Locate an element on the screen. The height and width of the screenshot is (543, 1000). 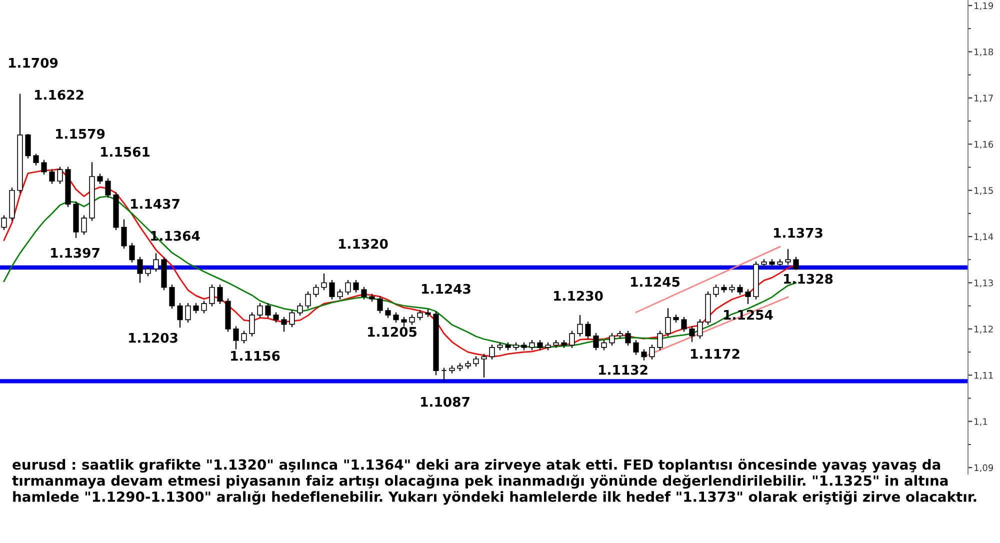
y-tick-label: 1,12 is located at coordinates (983, 330).